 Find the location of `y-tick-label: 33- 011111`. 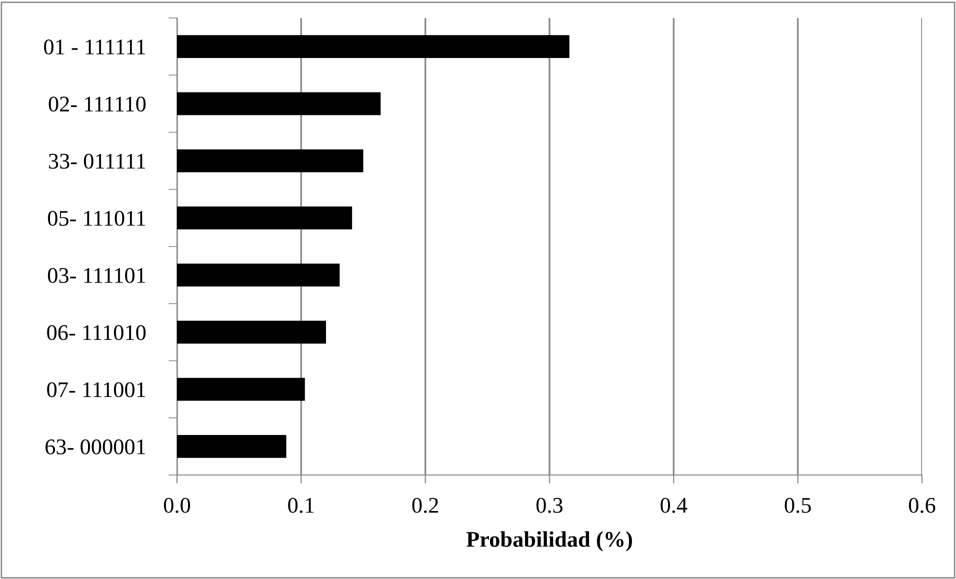

y-tick-label: 33- 011111 is located at coordinates (97, 161).